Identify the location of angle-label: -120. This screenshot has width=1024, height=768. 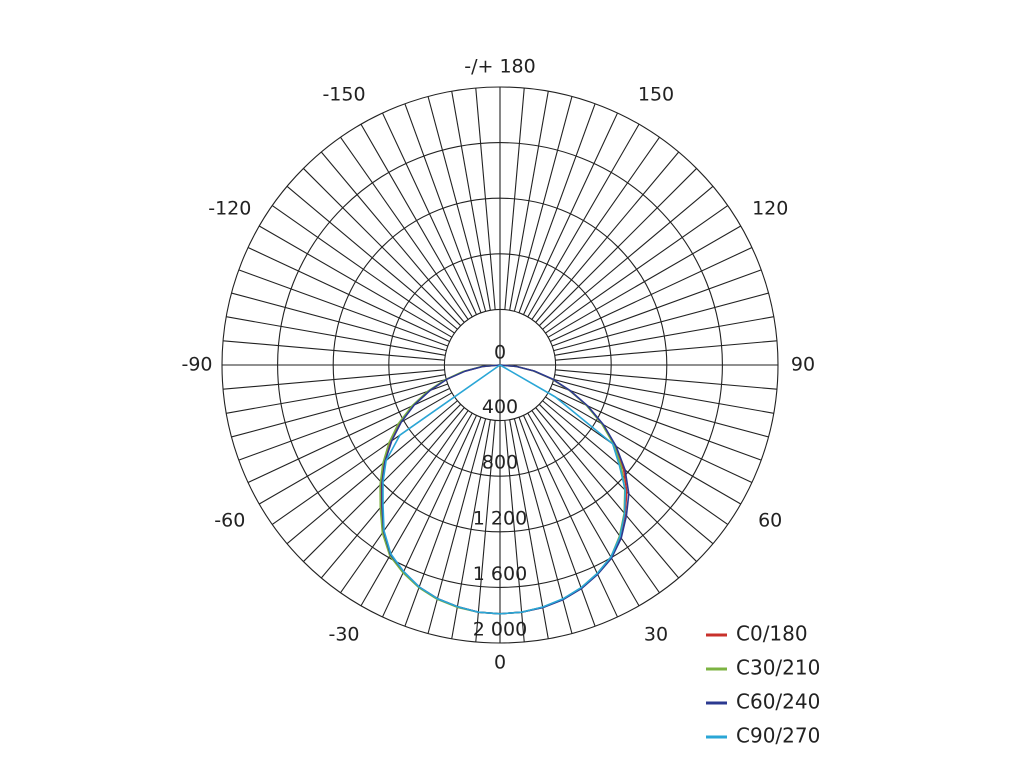
(229, 209).